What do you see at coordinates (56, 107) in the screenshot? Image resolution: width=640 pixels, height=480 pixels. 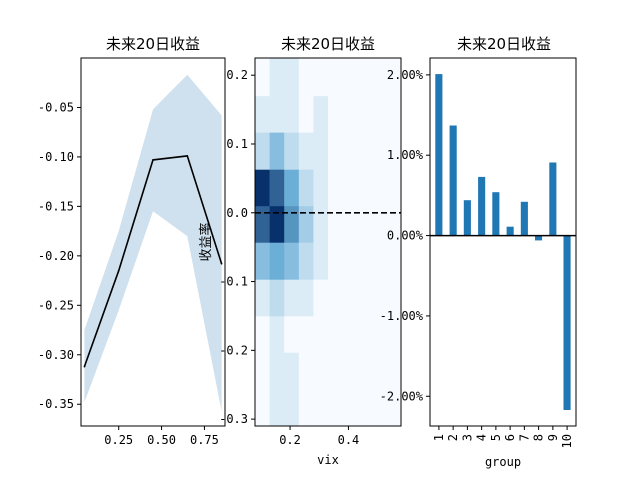 I see `y-tick-label: -0.05` at bounding box center [56, 107].